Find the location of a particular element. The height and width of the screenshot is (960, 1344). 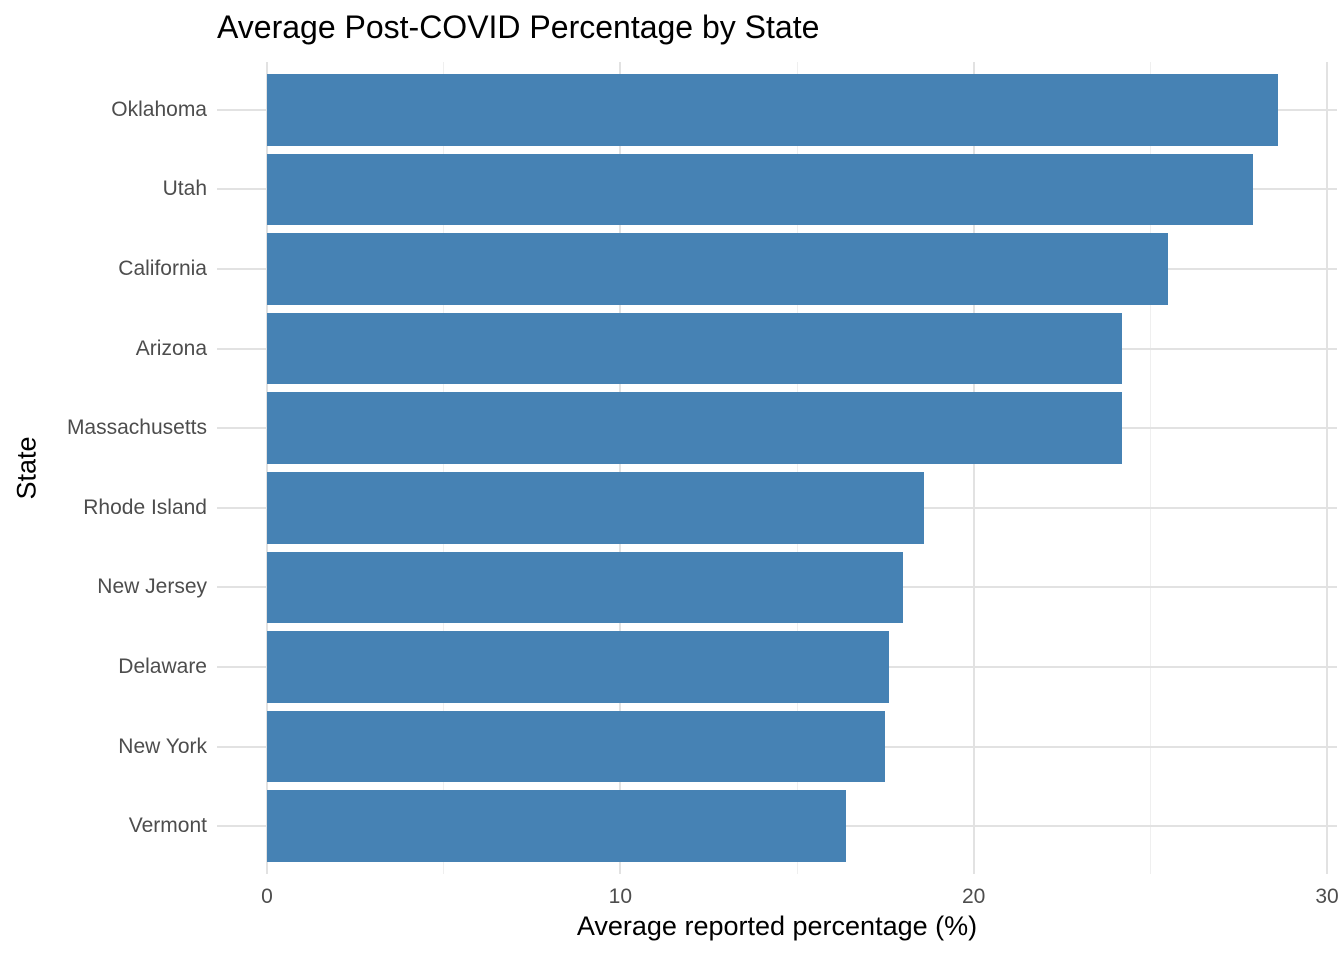

y-tick-label-california: California is located at coordinates (162, 268).